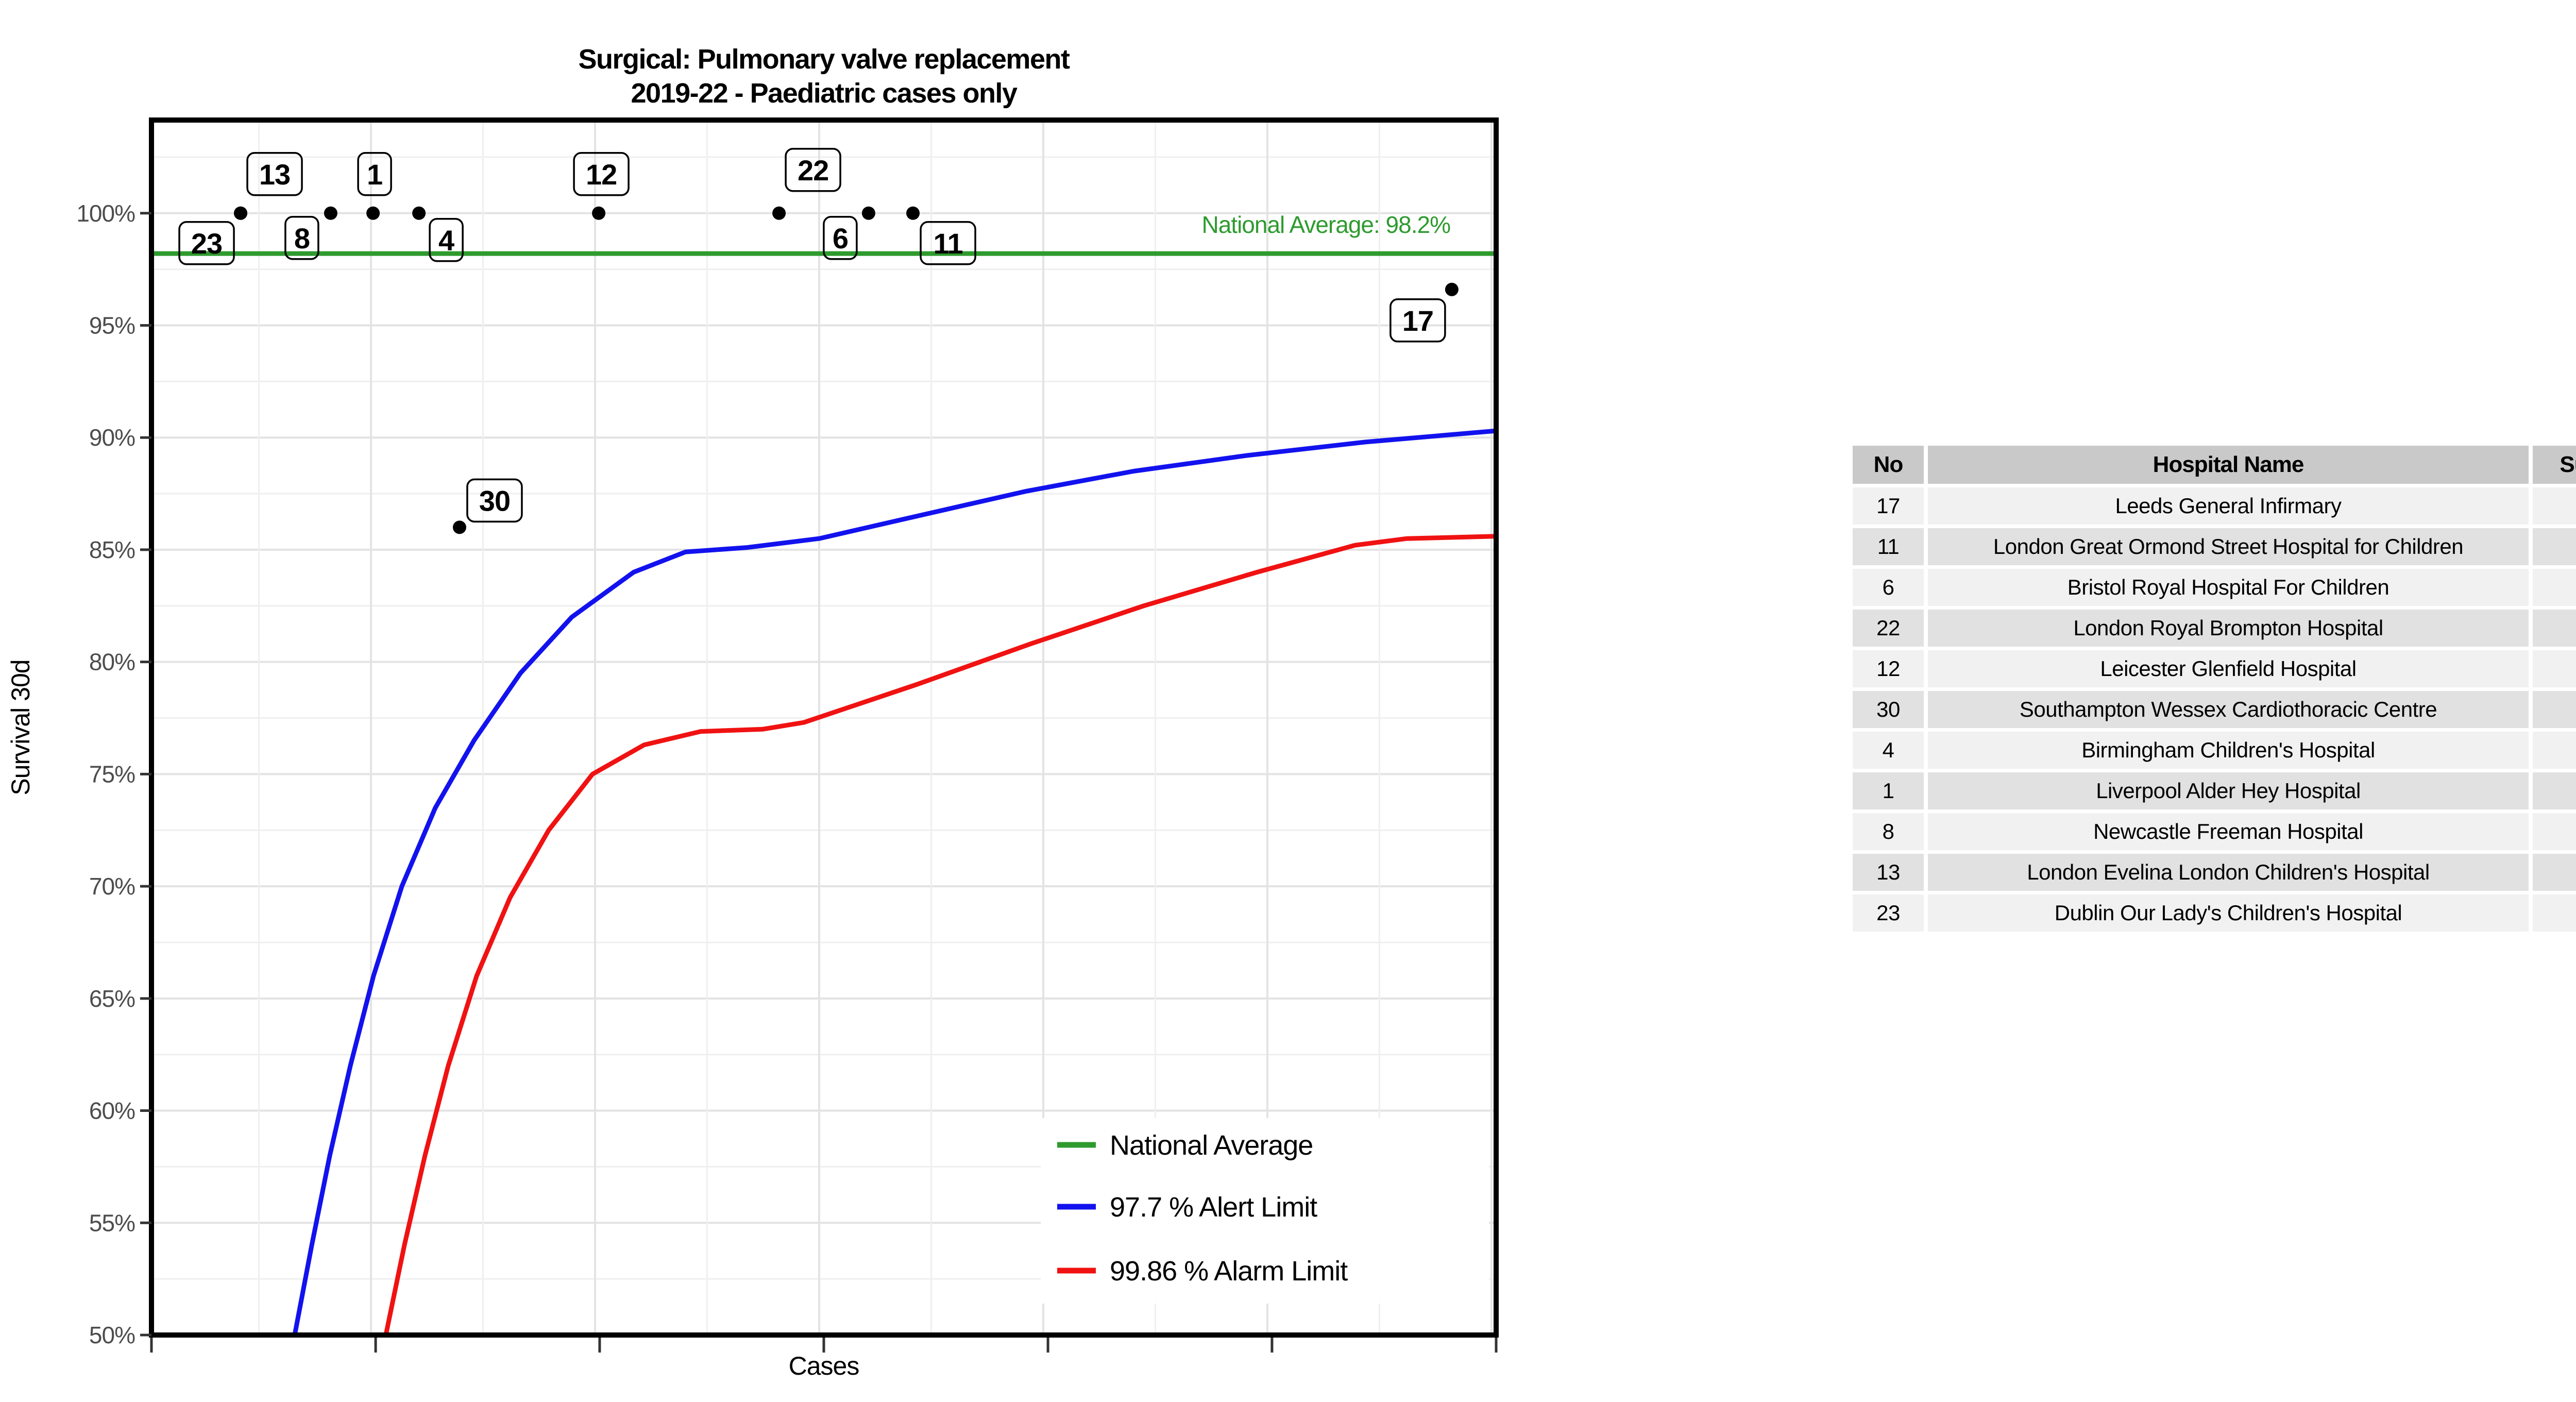 The width and height of the screenshot is (2576, 1402). Describe the element at coordinates (2228, 629) in the screenshot. I see `hospital-name-cell: London Royal Brompton Hospital` at that location.